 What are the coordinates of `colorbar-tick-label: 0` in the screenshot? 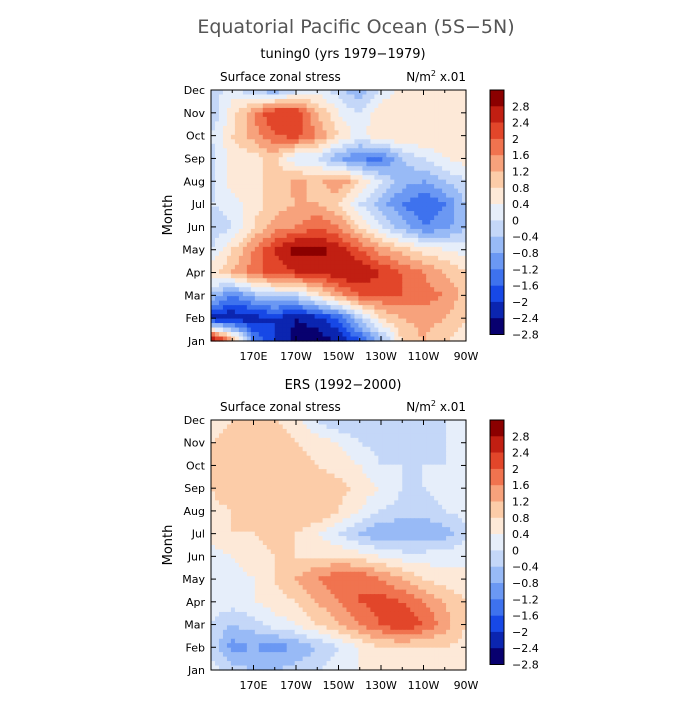 It's located at (515, 220).